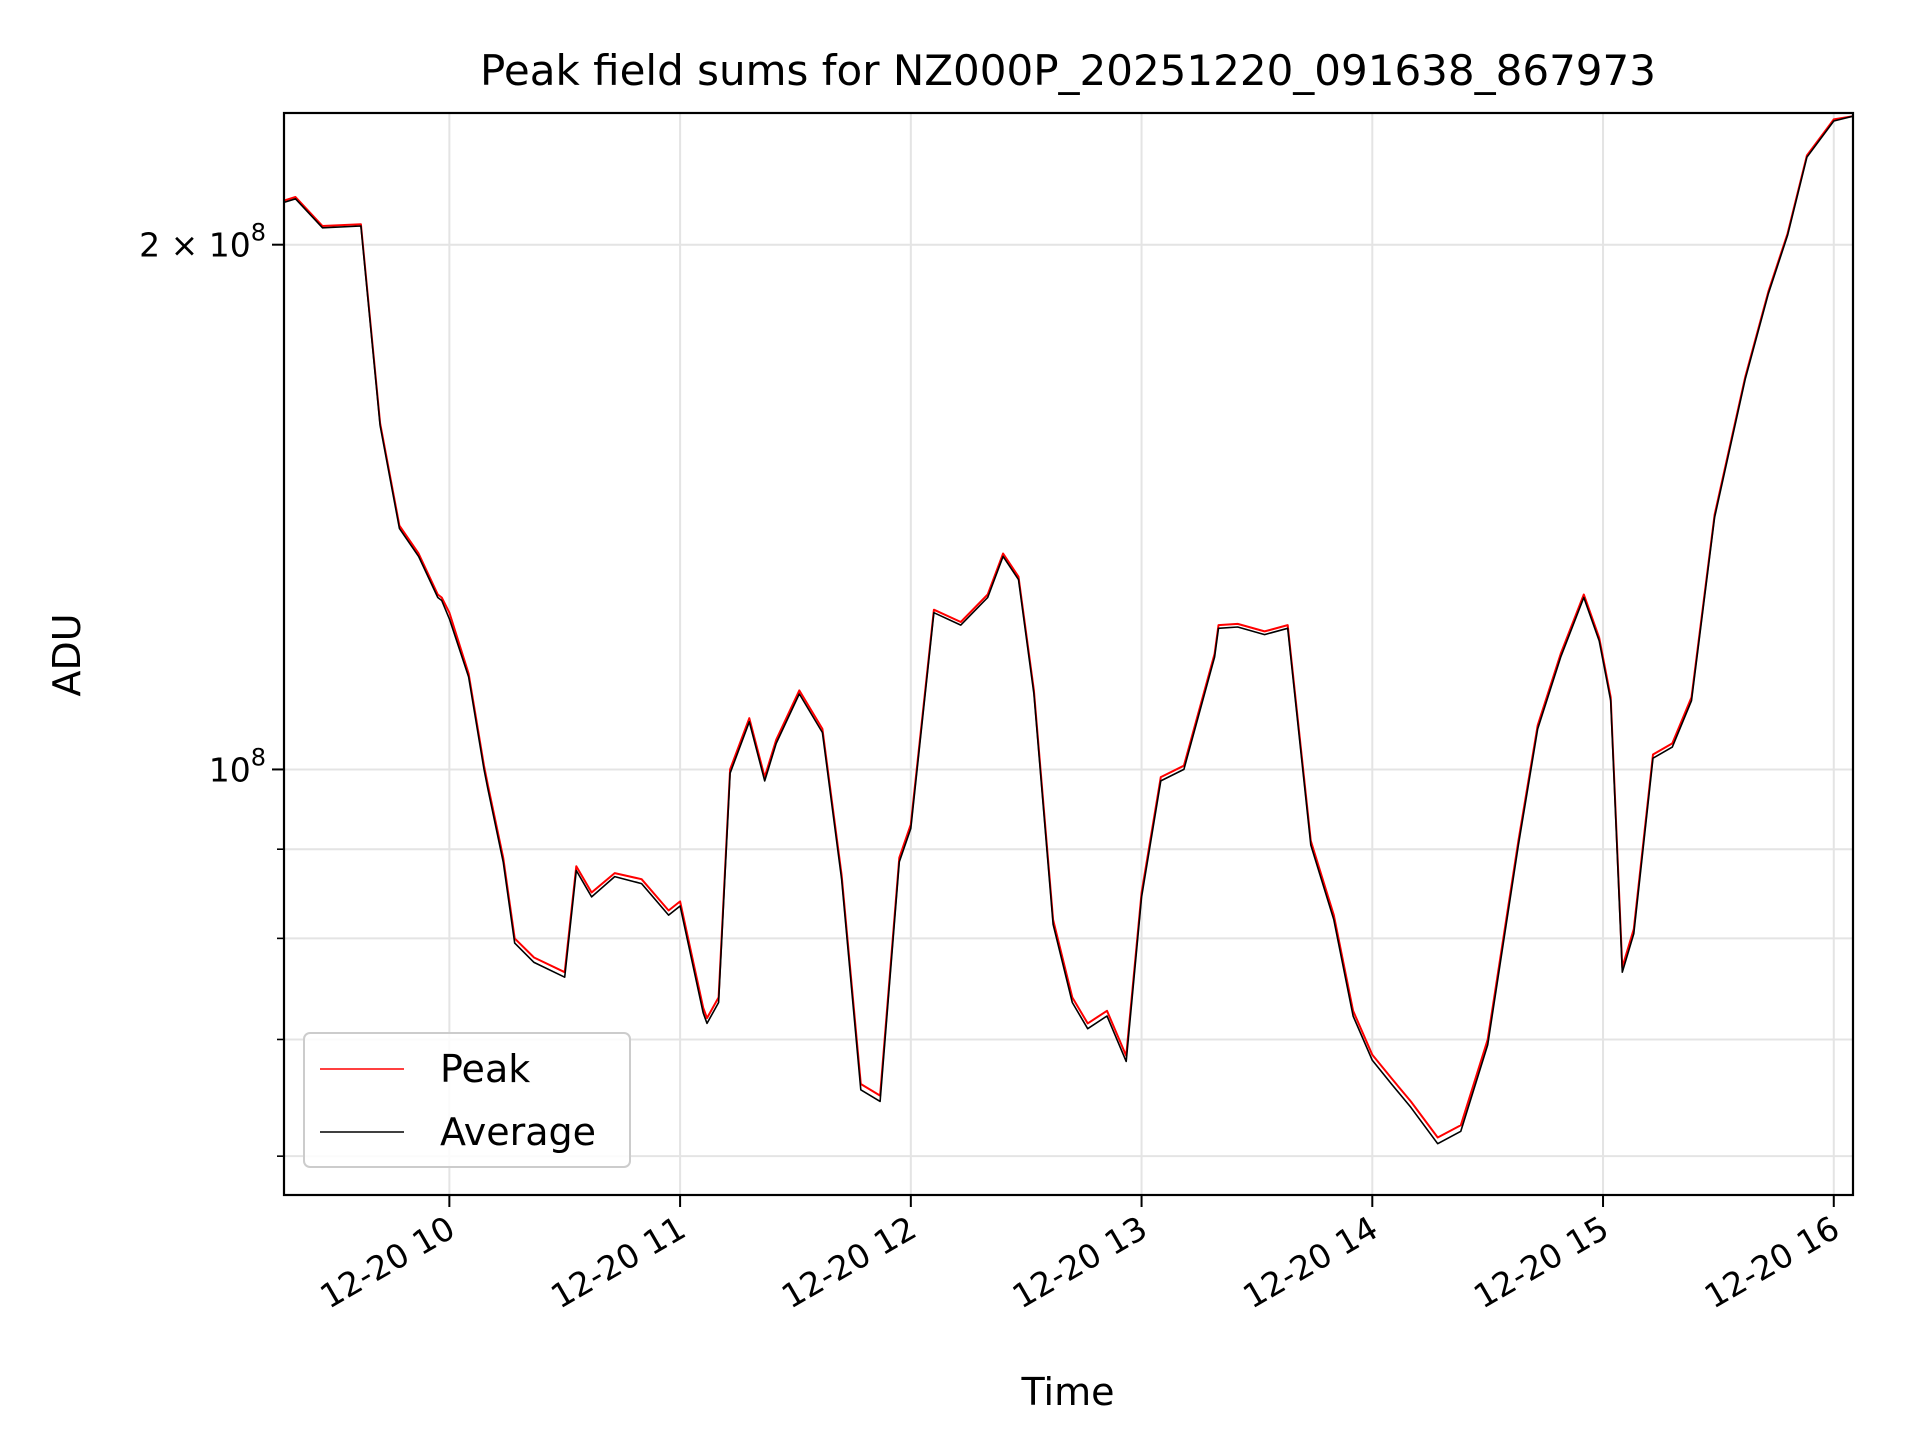 The height and width of the screenshot is (1440, 1920). I want to click on y-axis-label: ADU, so click(67, 654).